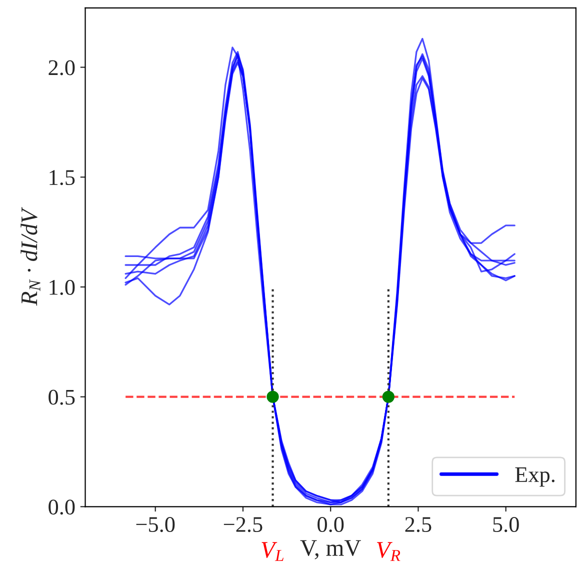 The width and height of the screenshot is (580, 568). I want to click on y-tick-label: 1.0, so click(62, 287).